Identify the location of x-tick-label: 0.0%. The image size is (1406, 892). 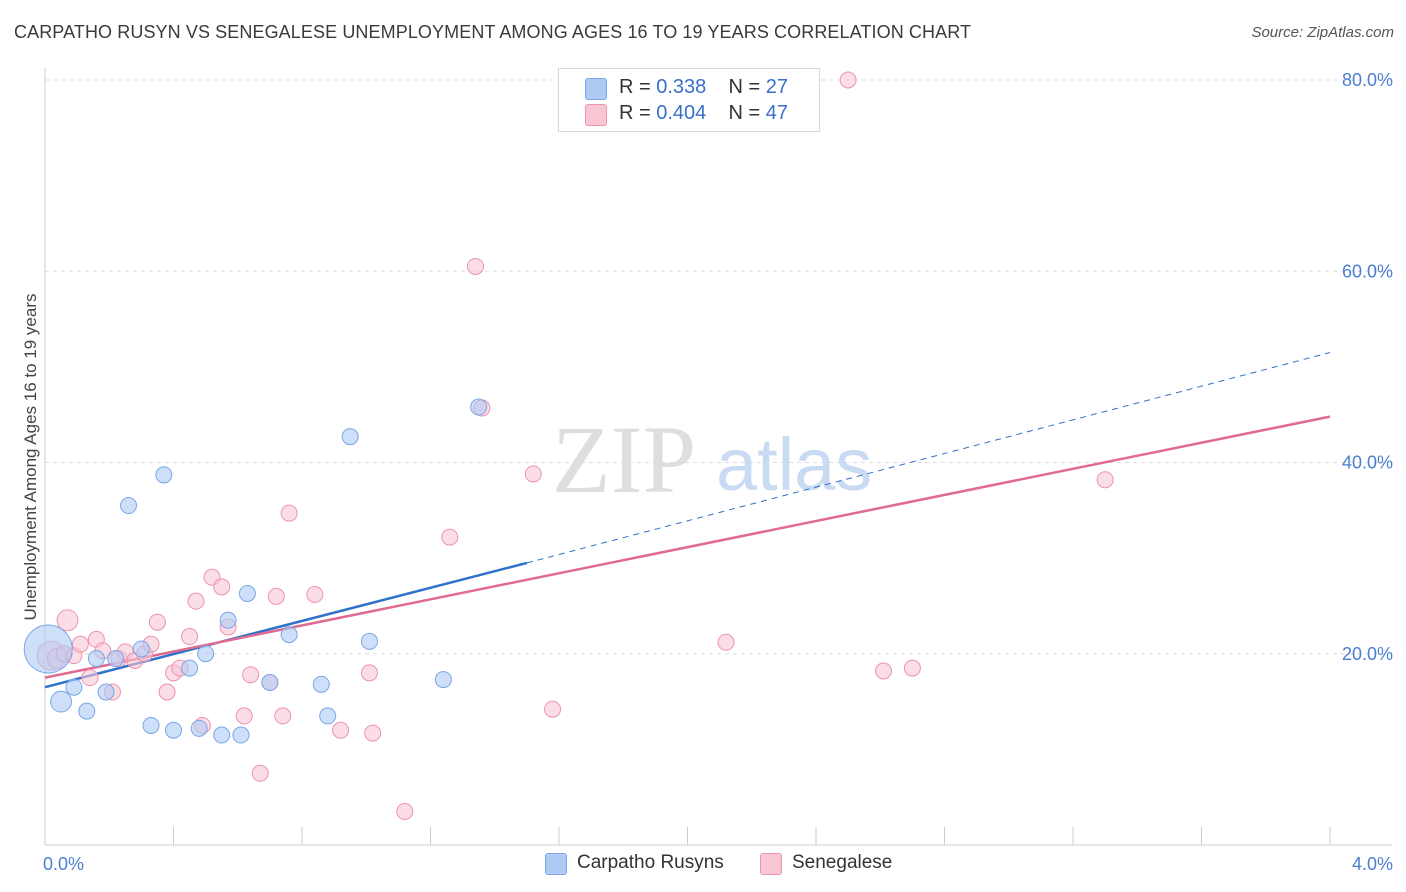
(63, 864).